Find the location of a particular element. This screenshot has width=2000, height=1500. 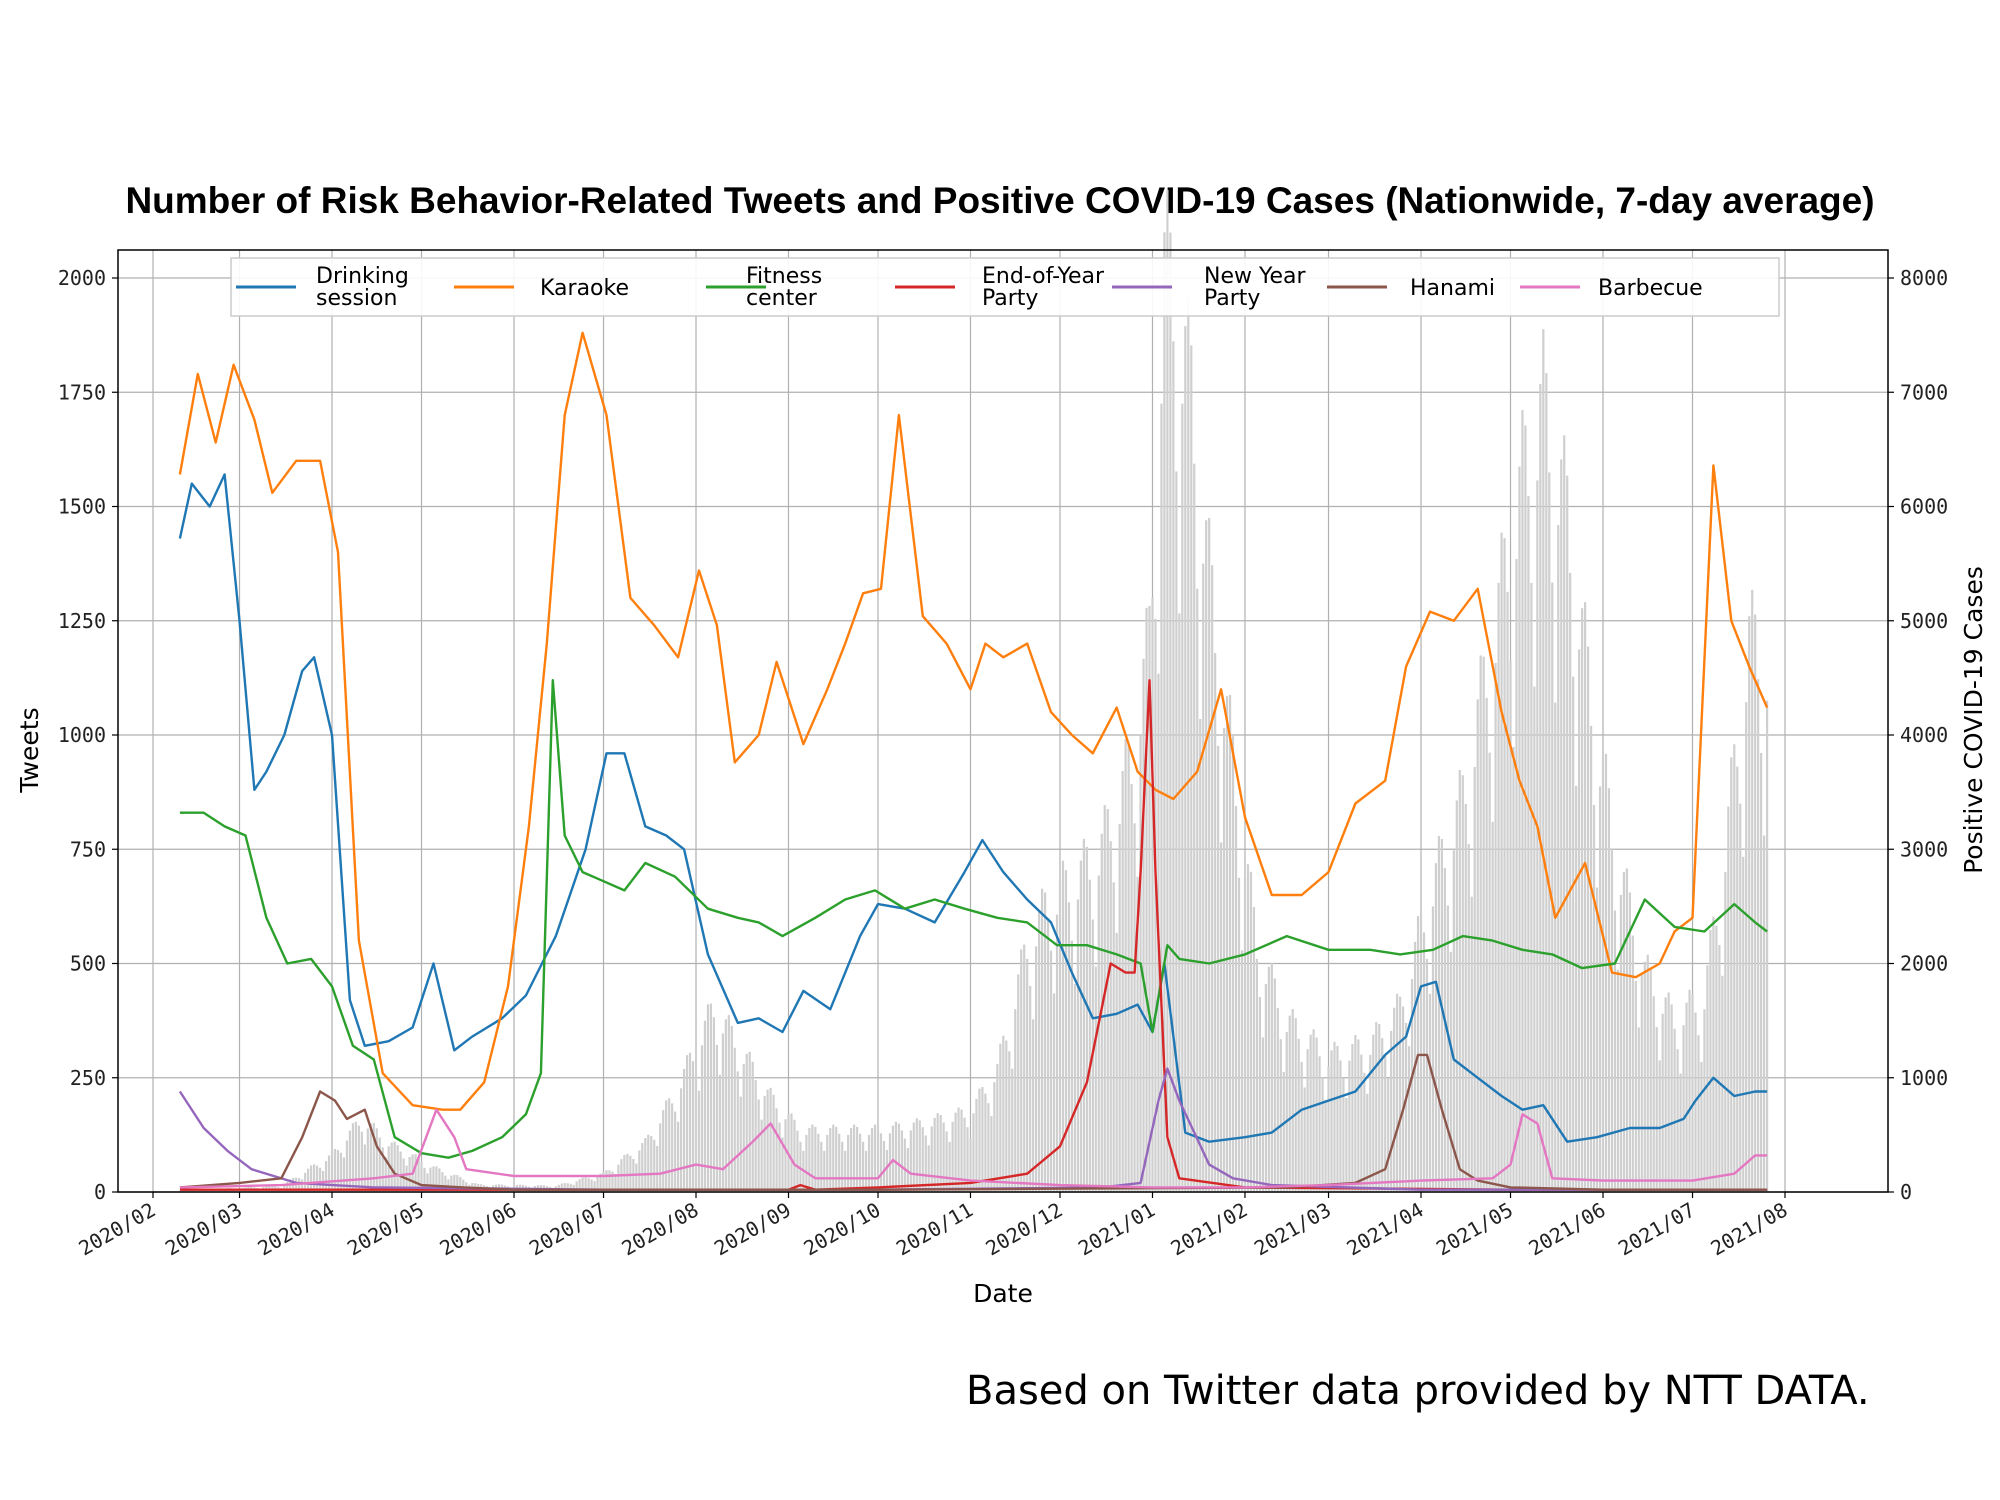

legend-label: Karaoke is located at coordinates (584, 288).